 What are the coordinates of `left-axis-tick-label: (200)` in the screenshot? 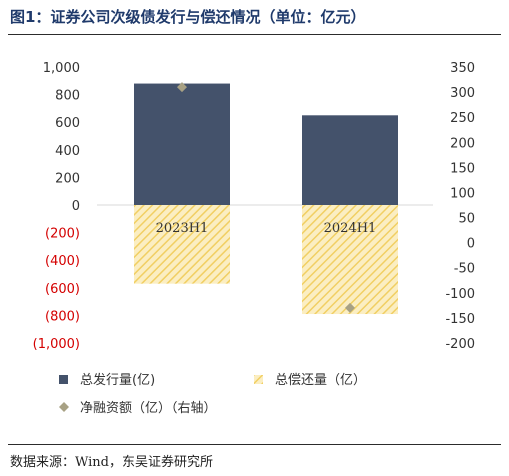 It's located at (62, 234).